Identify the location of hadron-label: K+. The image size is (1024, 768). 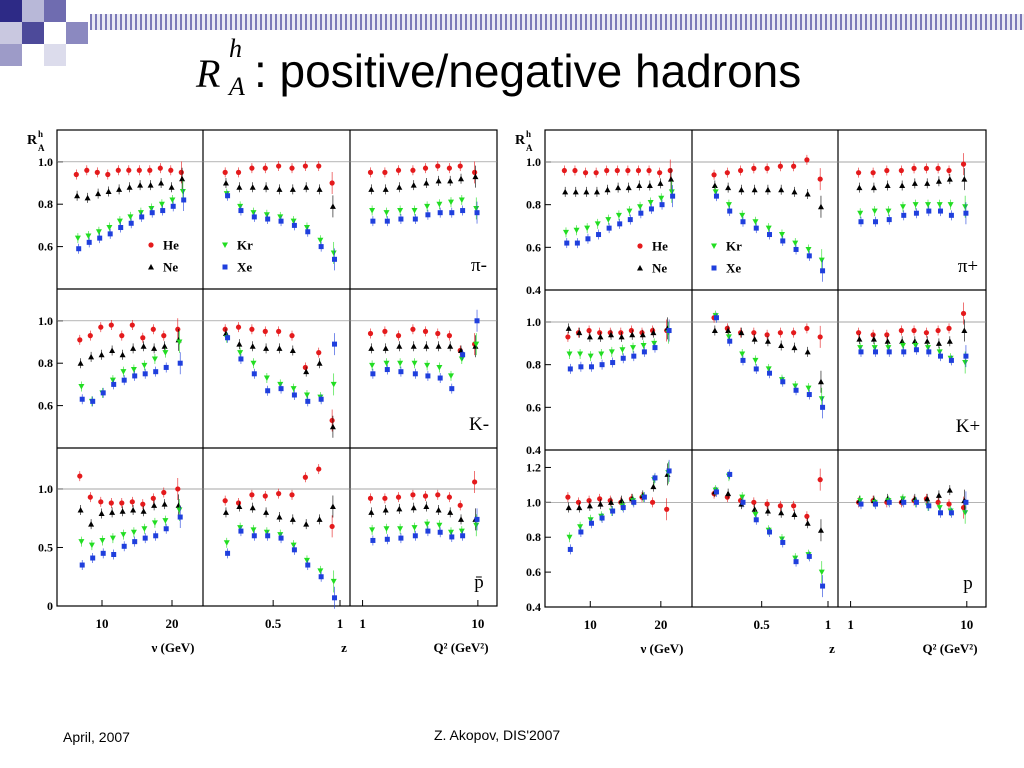
(968, 426).